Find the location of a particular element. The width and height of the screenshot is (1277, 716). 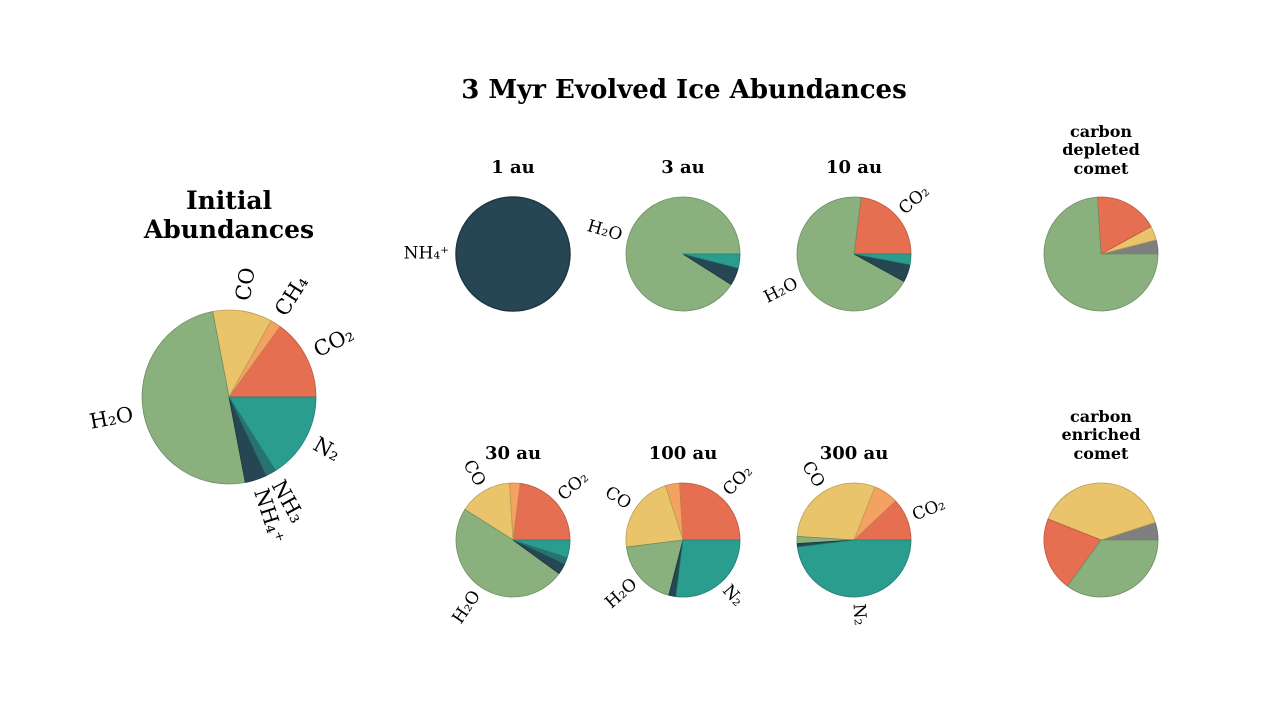

pie-title: carbon depleted comet is located at coordinates (1101, 150).